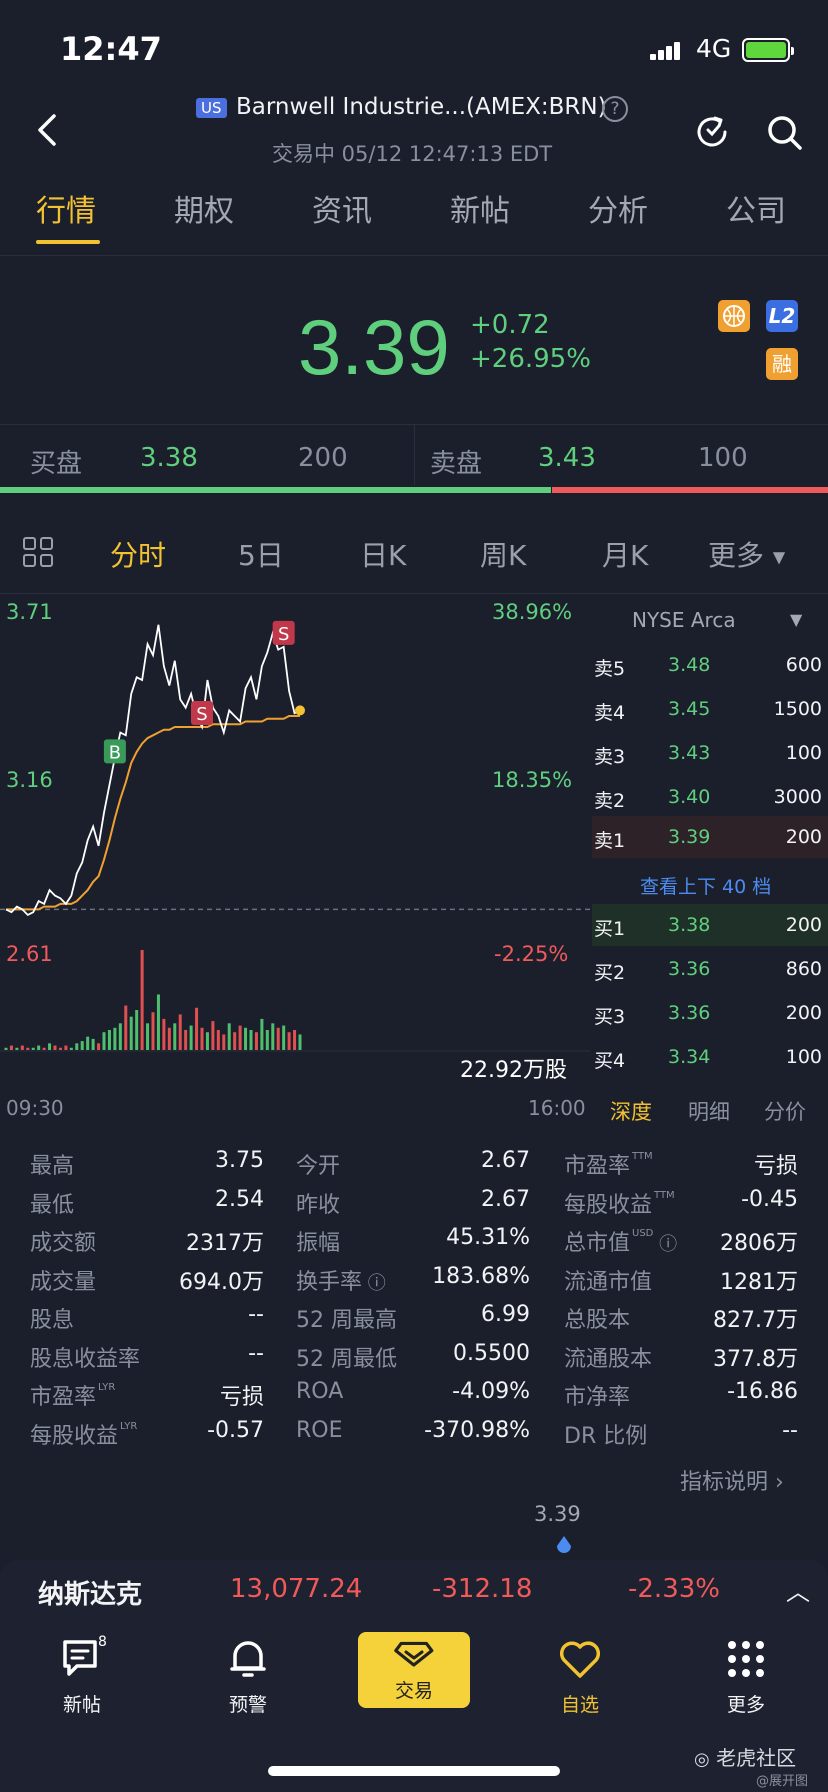  I want to click on trade-marker, so click(202, 713).